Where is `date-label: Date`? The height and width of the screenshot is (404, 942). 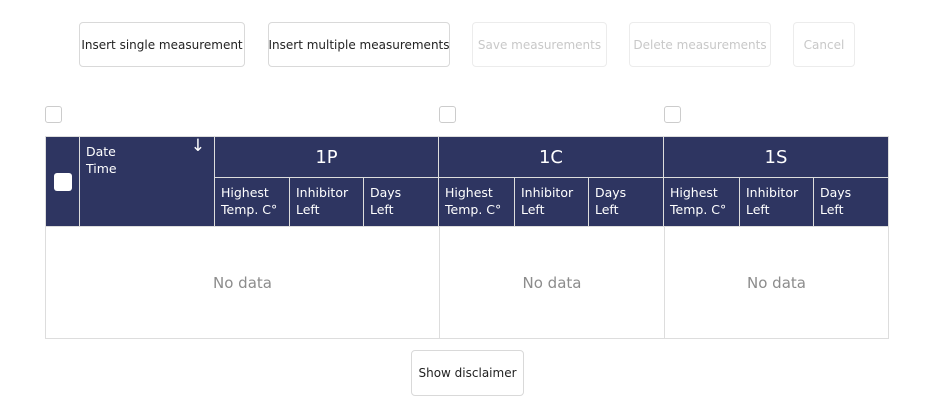
date-label: Date is located at coordinates (101, 151).